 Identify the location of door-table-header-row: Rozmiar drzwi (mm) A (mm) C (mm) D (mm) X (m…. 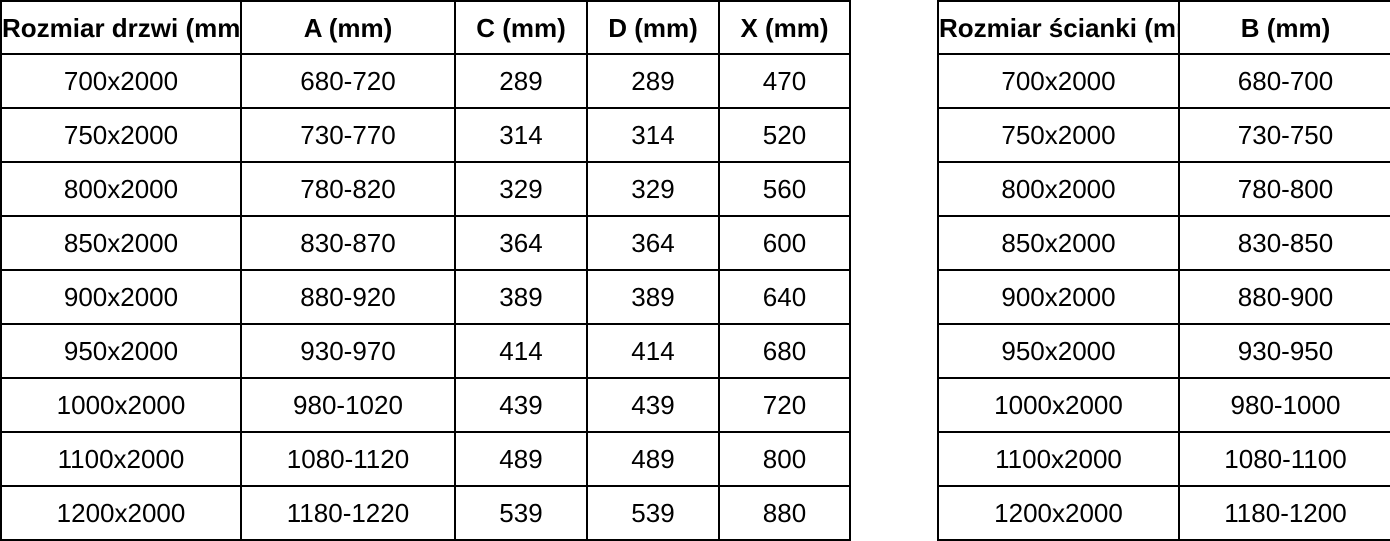
(425, 27).